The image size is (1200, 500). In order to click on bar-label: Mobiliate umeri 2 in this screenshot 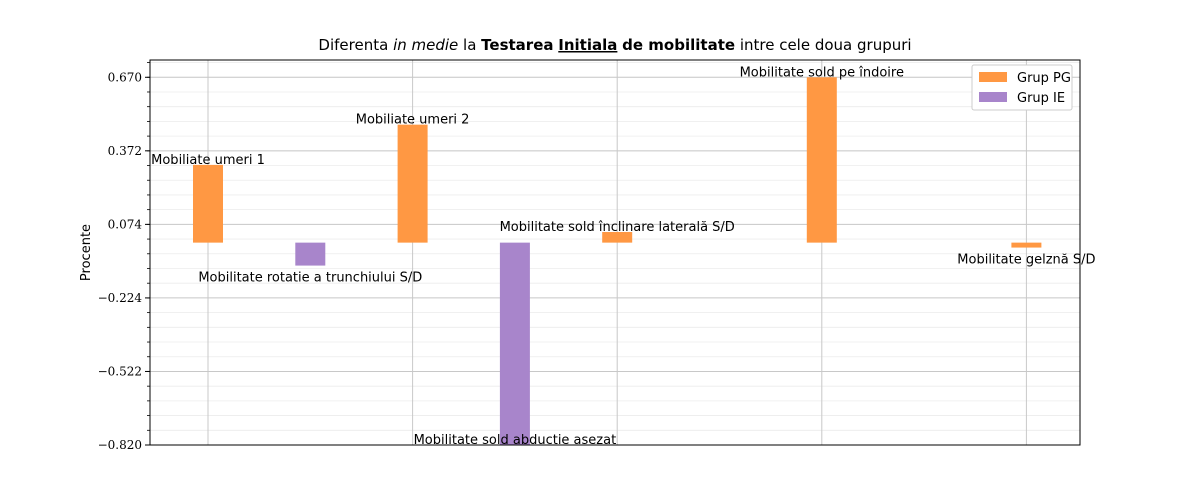, I will do `click(413, 120)`.